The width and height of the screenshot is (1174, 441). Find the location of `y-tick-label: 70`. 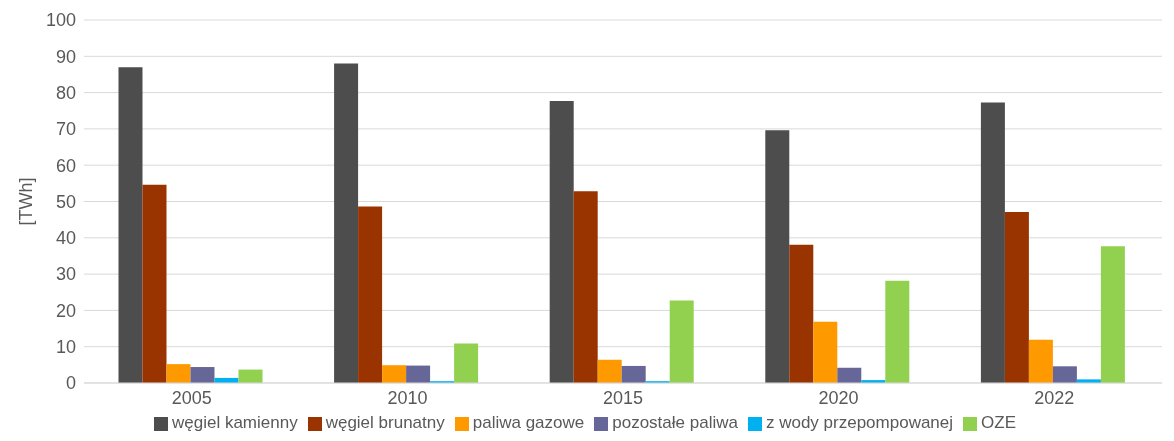

y-tick-label: 70 is located at coordinates (65, 129).